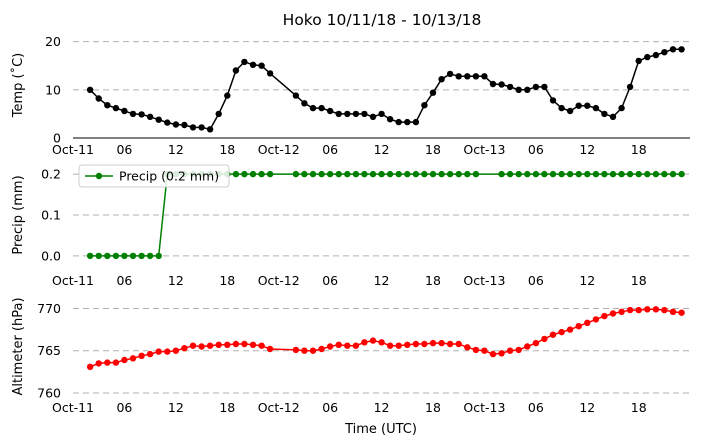  I want to click on y-tick-label: 765, so click(49, 350).